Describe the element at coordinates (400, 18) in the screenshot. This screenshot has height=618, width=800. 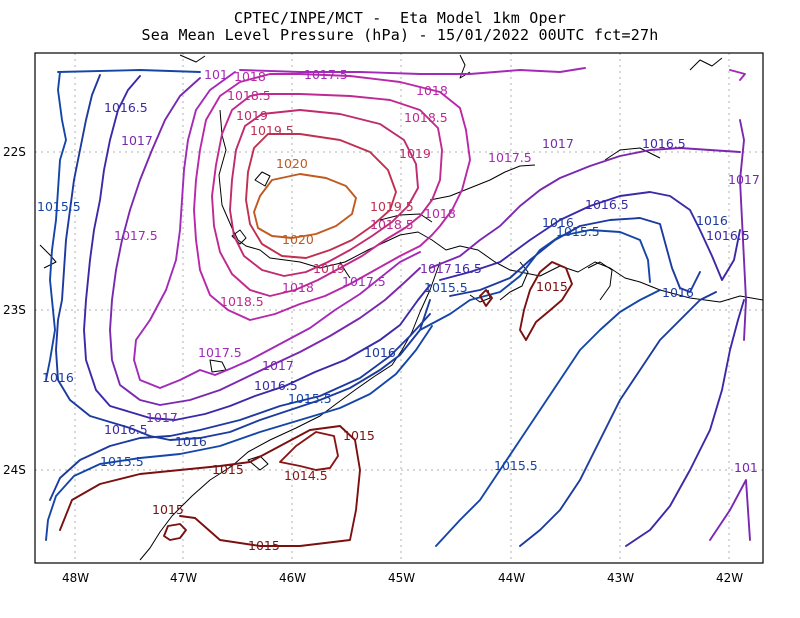
I see `title-line-1: CPTEC/INPE/MCT - Eta Model 1km Oper` at that location.